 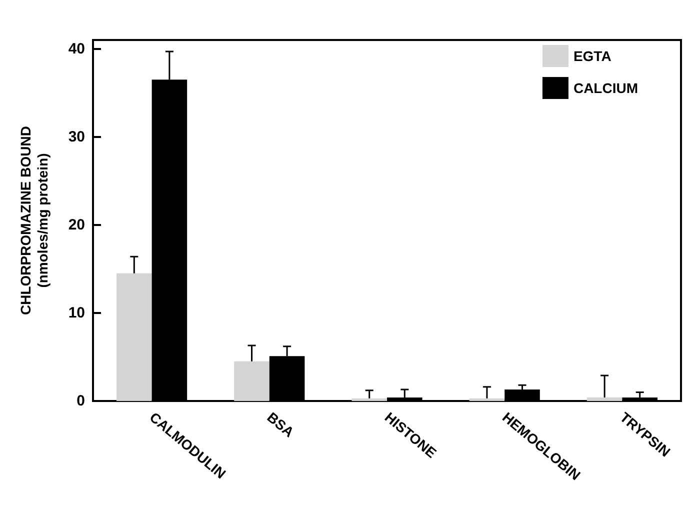 I want to click on y-tick-label: 20, so click(x=76, y=225).